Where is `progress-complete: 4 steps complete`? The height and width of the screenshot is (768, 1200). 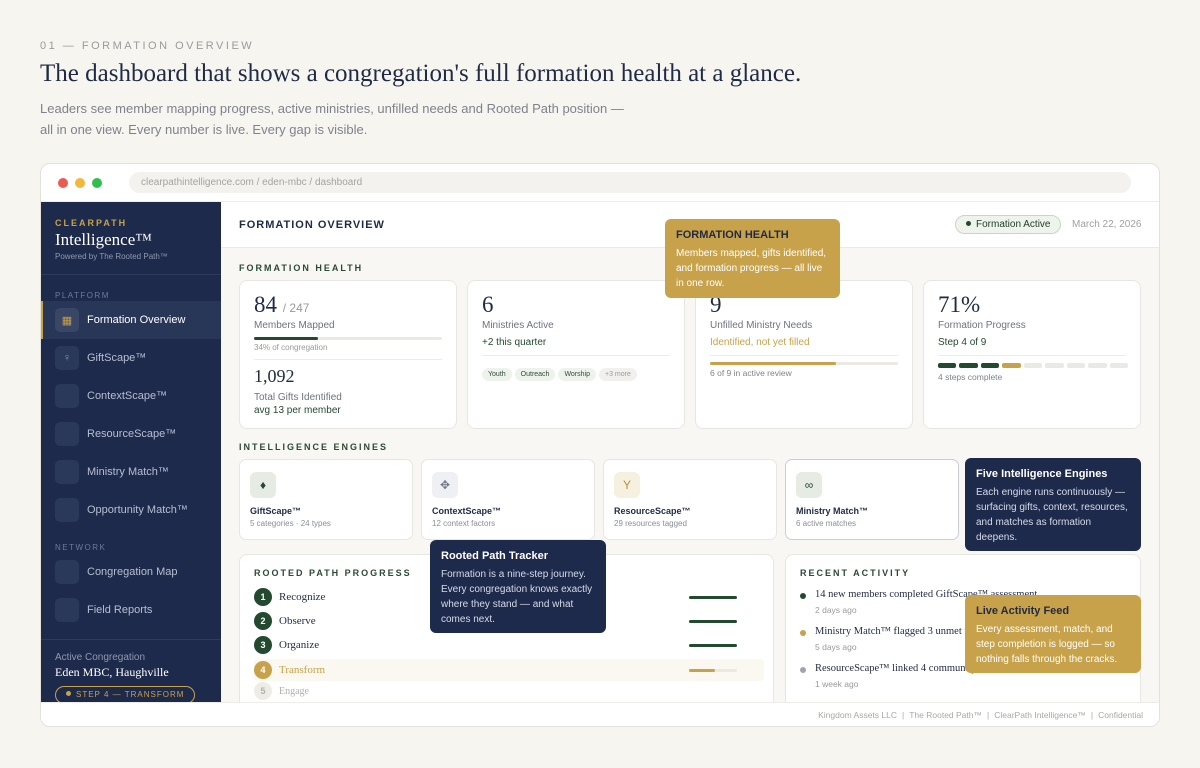 progress-complete: 4 steps complete is located at coordinates (970, 377).